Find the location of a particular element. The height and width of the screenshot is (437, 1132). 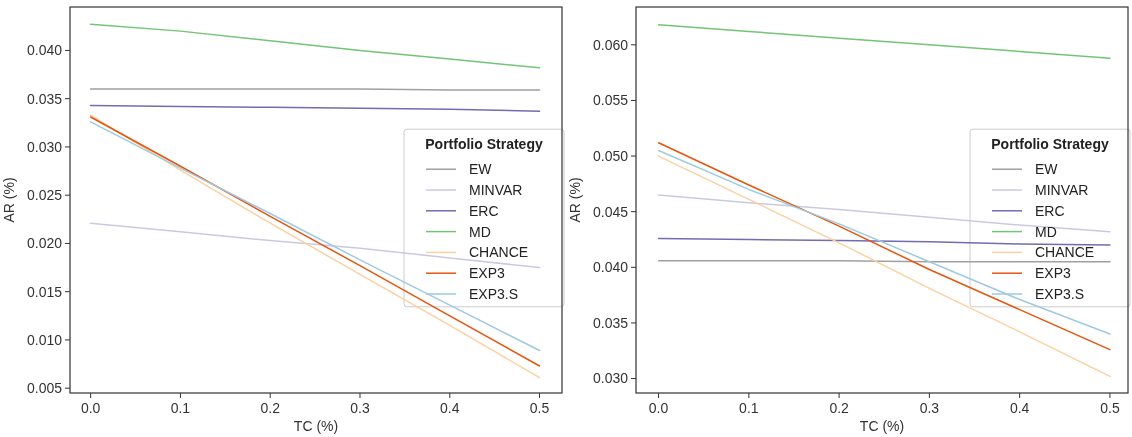

y-tick-label: 0.060 is located at coordinates (610, 44).